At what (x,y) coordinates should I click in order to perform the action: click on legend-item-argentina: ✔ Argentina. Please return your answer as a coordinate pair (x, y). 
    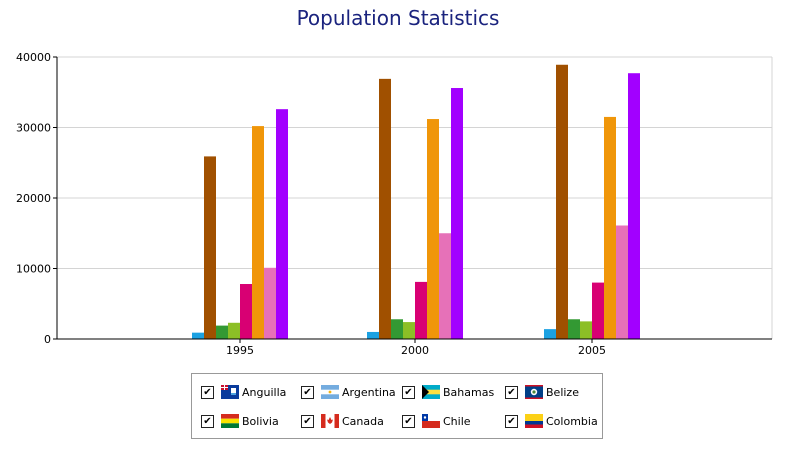
    Looking at the image, I should click on (348, 392).